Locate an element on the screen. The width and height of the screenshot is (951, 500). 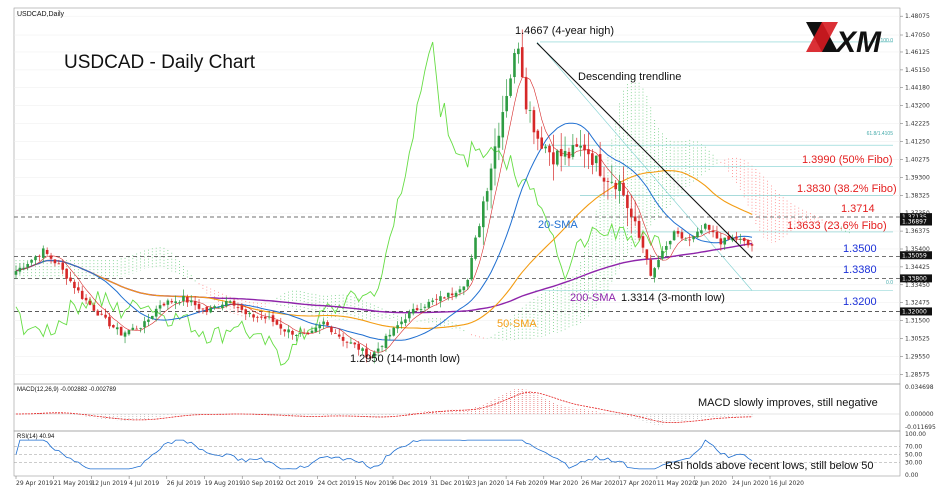
x-tick-label: 29 Apr 2019 is located at coordinates (34, 483).